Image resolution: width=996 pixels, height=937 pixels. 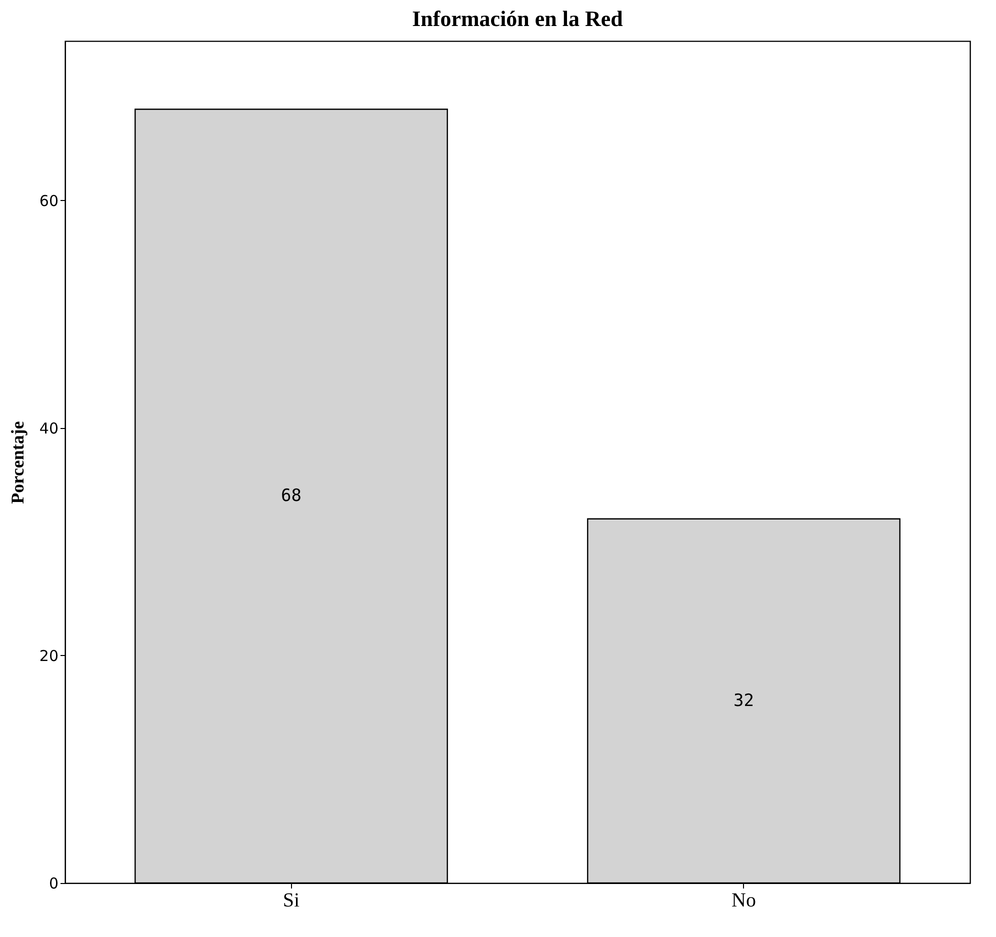 What do you see at coordinates (291, 496) in the screenshot?
I see `data-label: 68` at bounding box center [291, 496].